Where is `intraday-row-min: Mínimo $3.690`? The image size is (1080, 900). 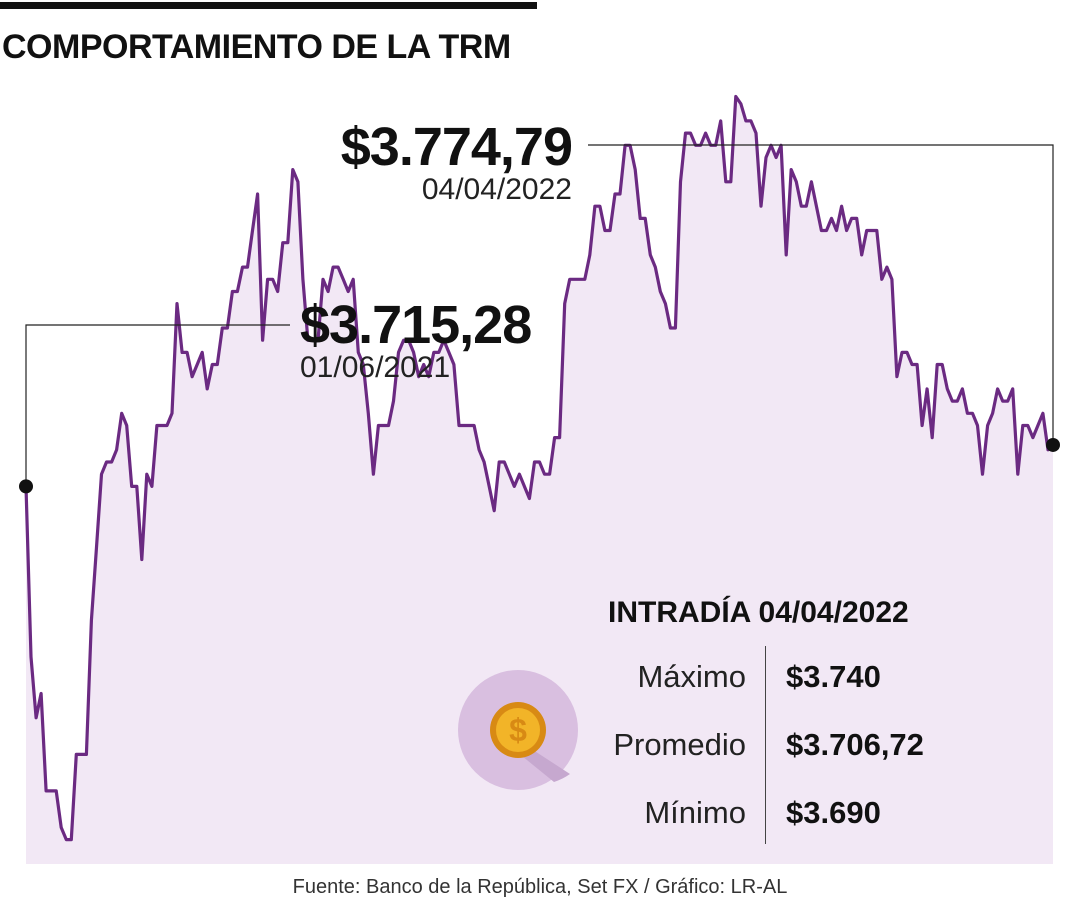
intraday-row-min: Mínimo $3.690 is located at coordinates (790, 815).